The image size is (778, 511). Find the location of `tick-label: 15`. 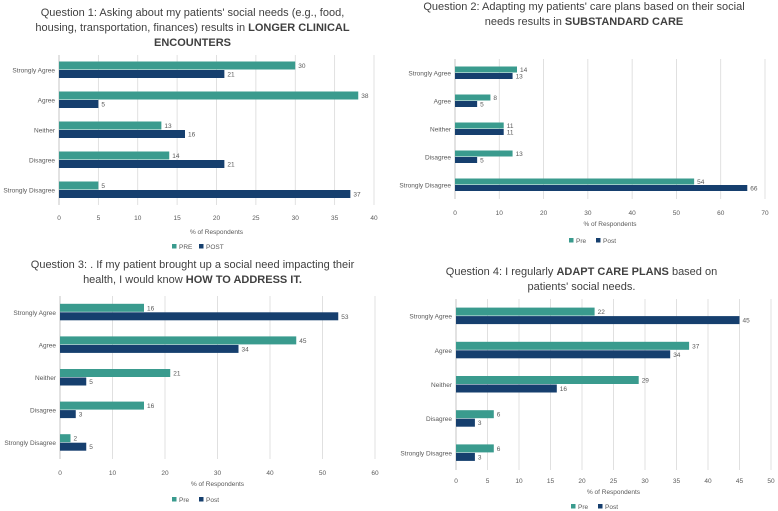

tick-label: 15 is located at coordinates (178, 218).